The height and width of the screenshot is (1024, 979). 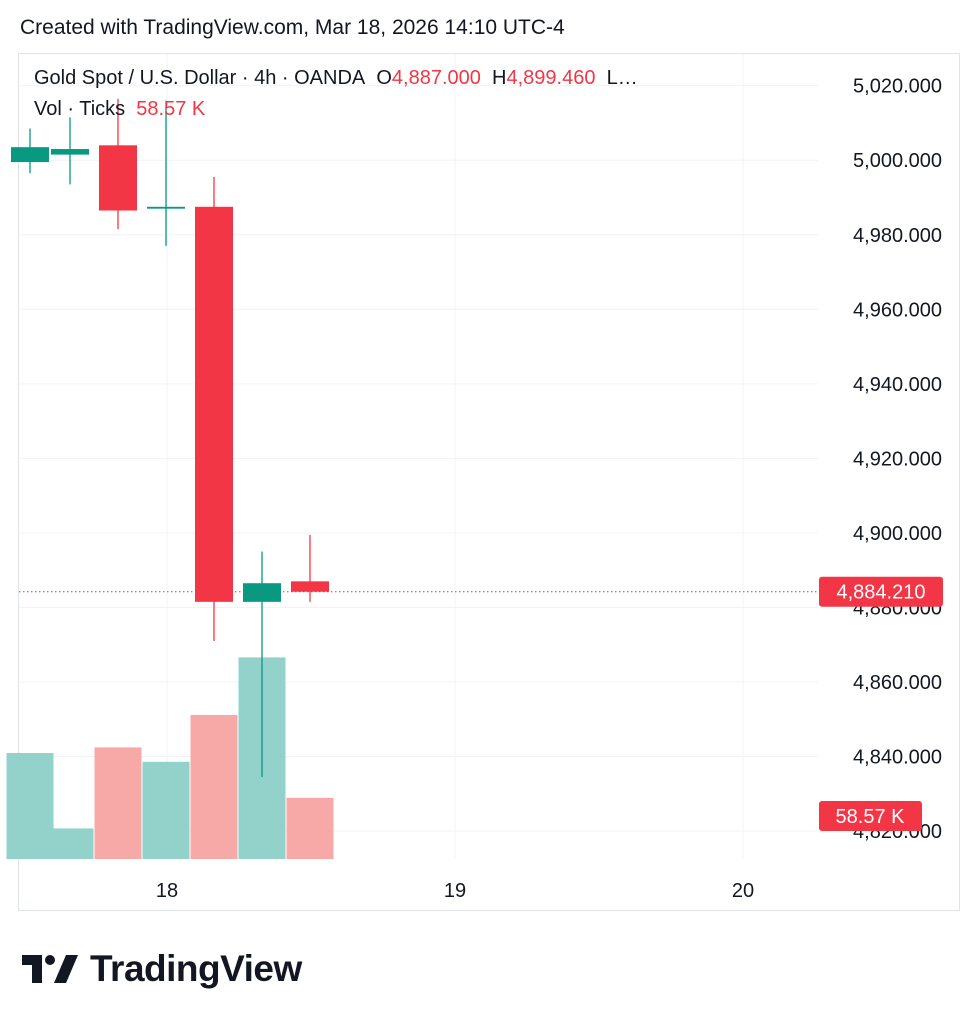 What do you see at coordinates (897, 758) in the screenshot?
I see `y-tick-label: 4,840.000` at bounding box center [897, 758].